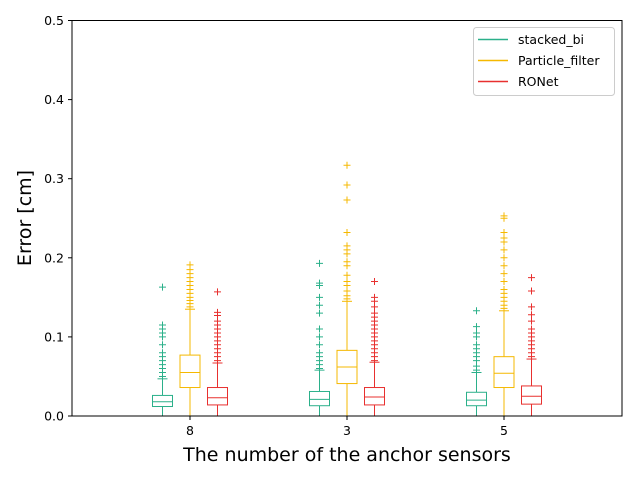 Image resolution: width=640 pixels, height=480 pixels. What do you see at coordinates (559, 60) in the screenshot?
I see `legend-label: Particle_filter` at bounding box center [559, 60].